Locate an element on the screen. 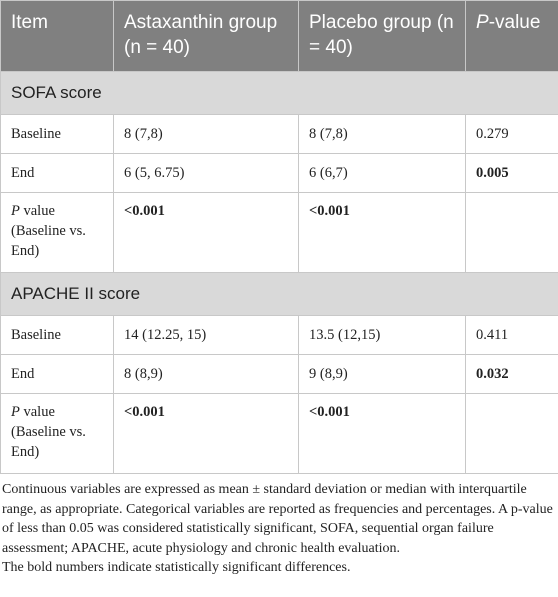 This screenshot has height=597, width=558. cell: 0.411 is located at coordinates (511, 335).